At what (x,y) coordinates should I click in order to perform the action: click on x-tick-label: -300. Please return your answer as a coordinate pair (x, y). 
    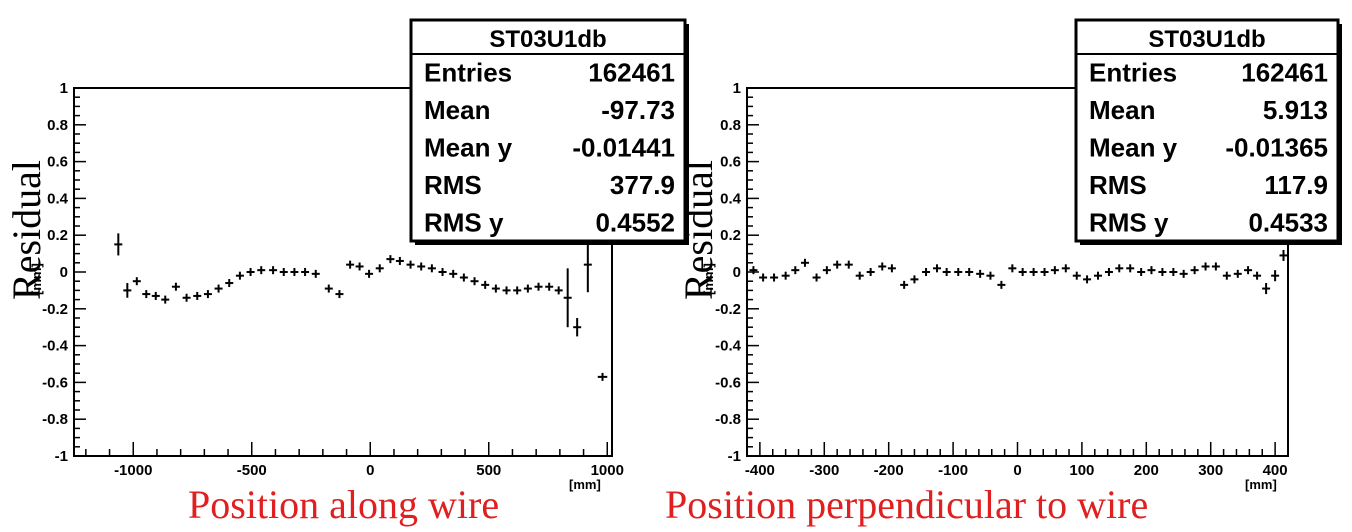
    Looking at the image, I should click on (824, 470).